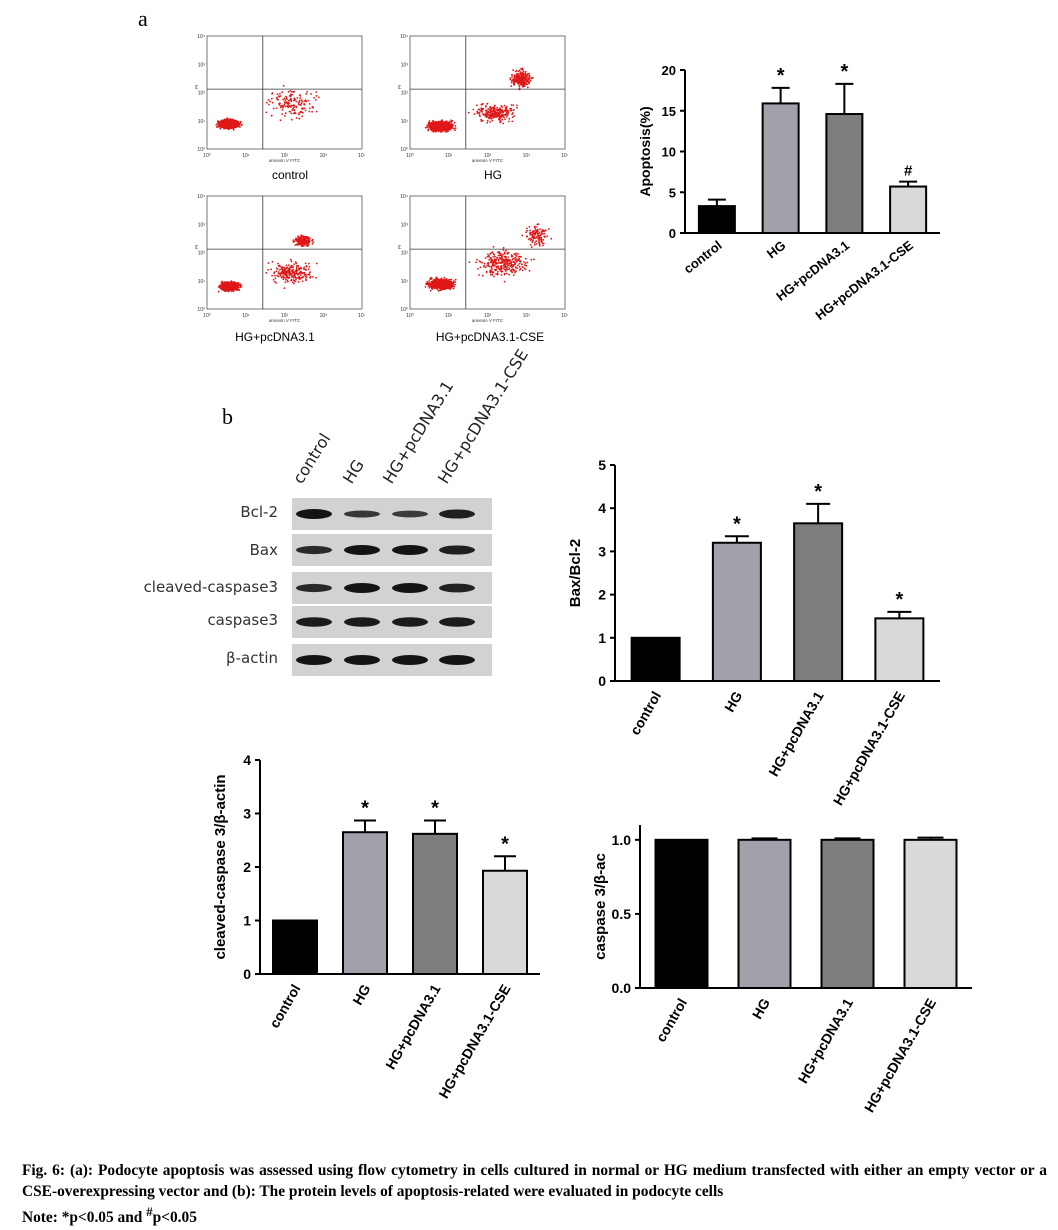 This screenshot has height=1230, width=1058. I want to click on flow-dots, so click(267, 108).